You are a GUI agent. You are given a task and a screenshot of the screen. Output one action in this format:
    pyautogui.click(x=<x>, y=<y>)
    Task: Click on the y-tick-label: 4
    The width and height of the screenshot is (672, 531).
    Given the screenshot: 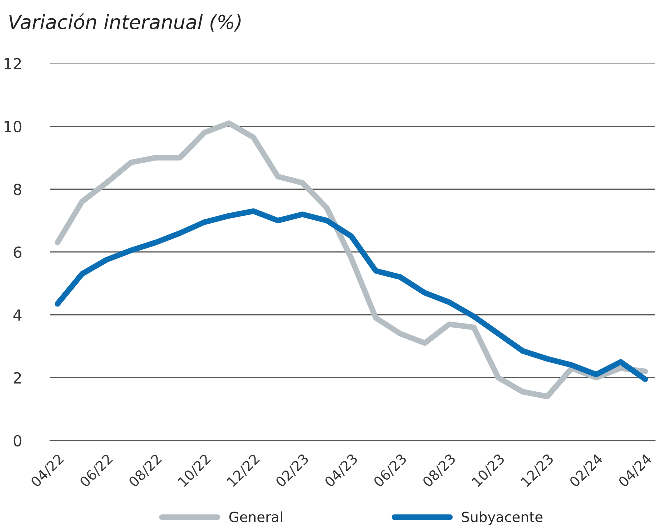 What is the action you would take?
    pyautogui.click(x=18, y=315)
    